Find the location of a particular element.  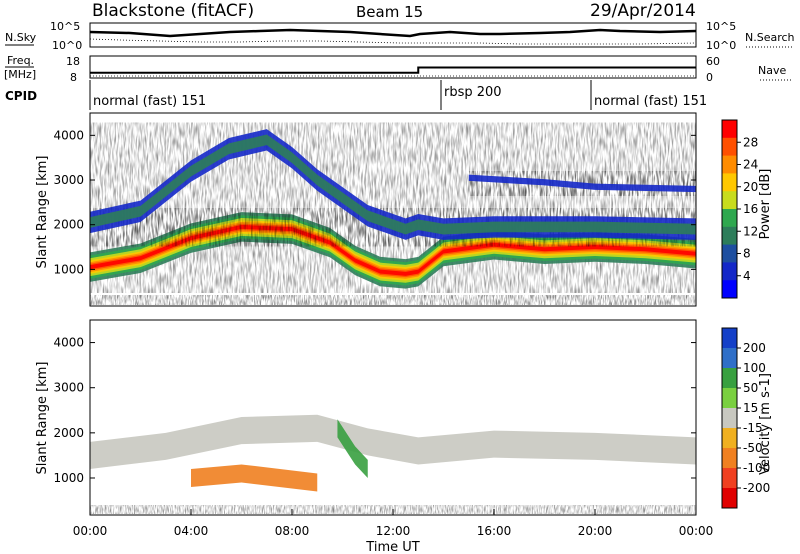

nsearch-label: N.Search is located at coordinates (770, 37).